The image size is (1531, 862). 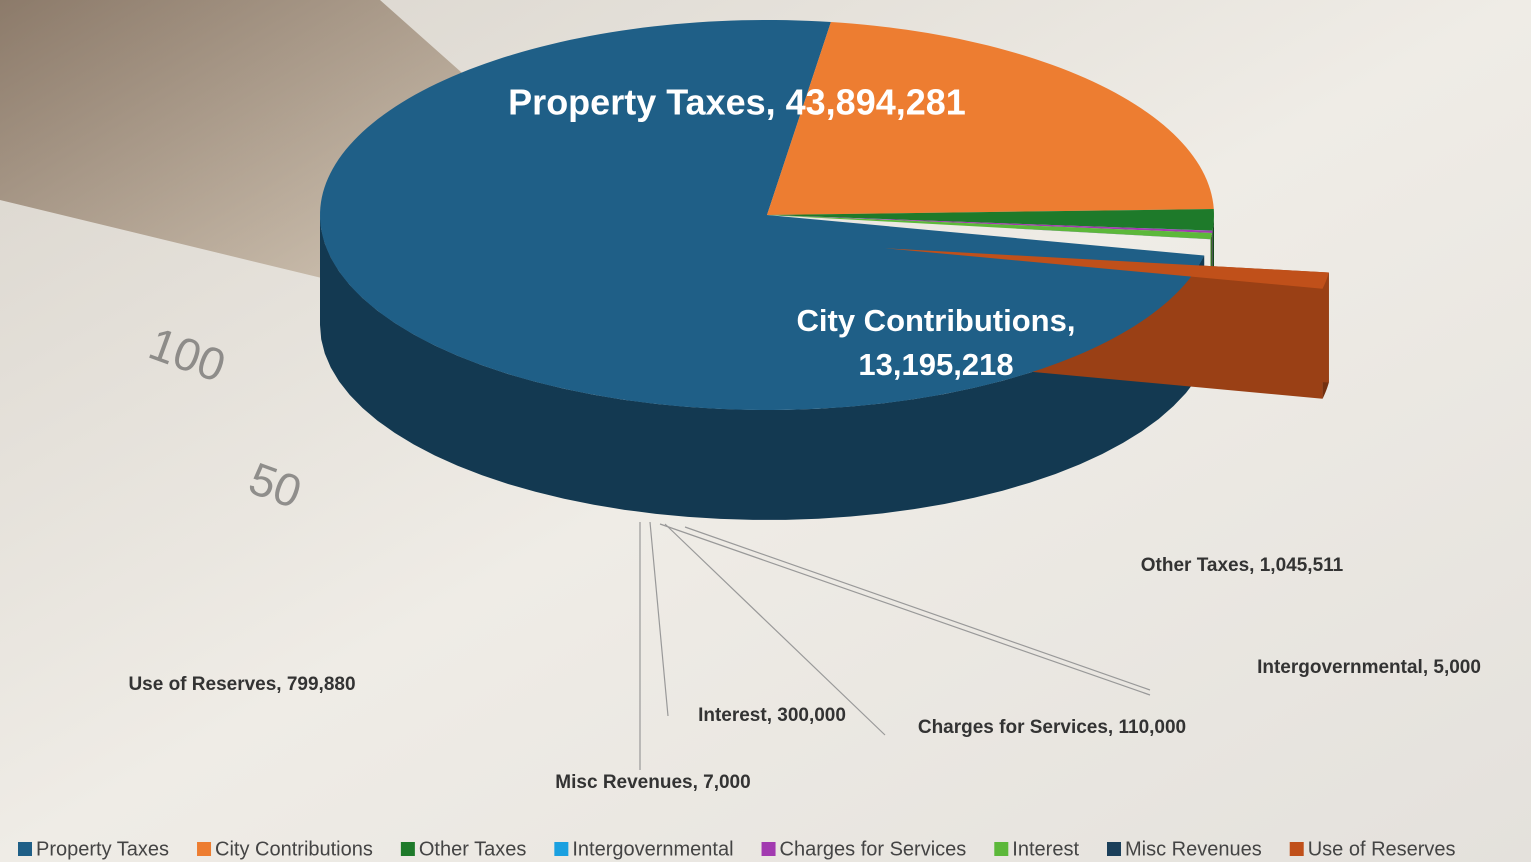 What do you see at coordinates (1382, 849) in the screenshot?
I see `legend-label: Use of Reserves` at bounding box center [1382, 849].